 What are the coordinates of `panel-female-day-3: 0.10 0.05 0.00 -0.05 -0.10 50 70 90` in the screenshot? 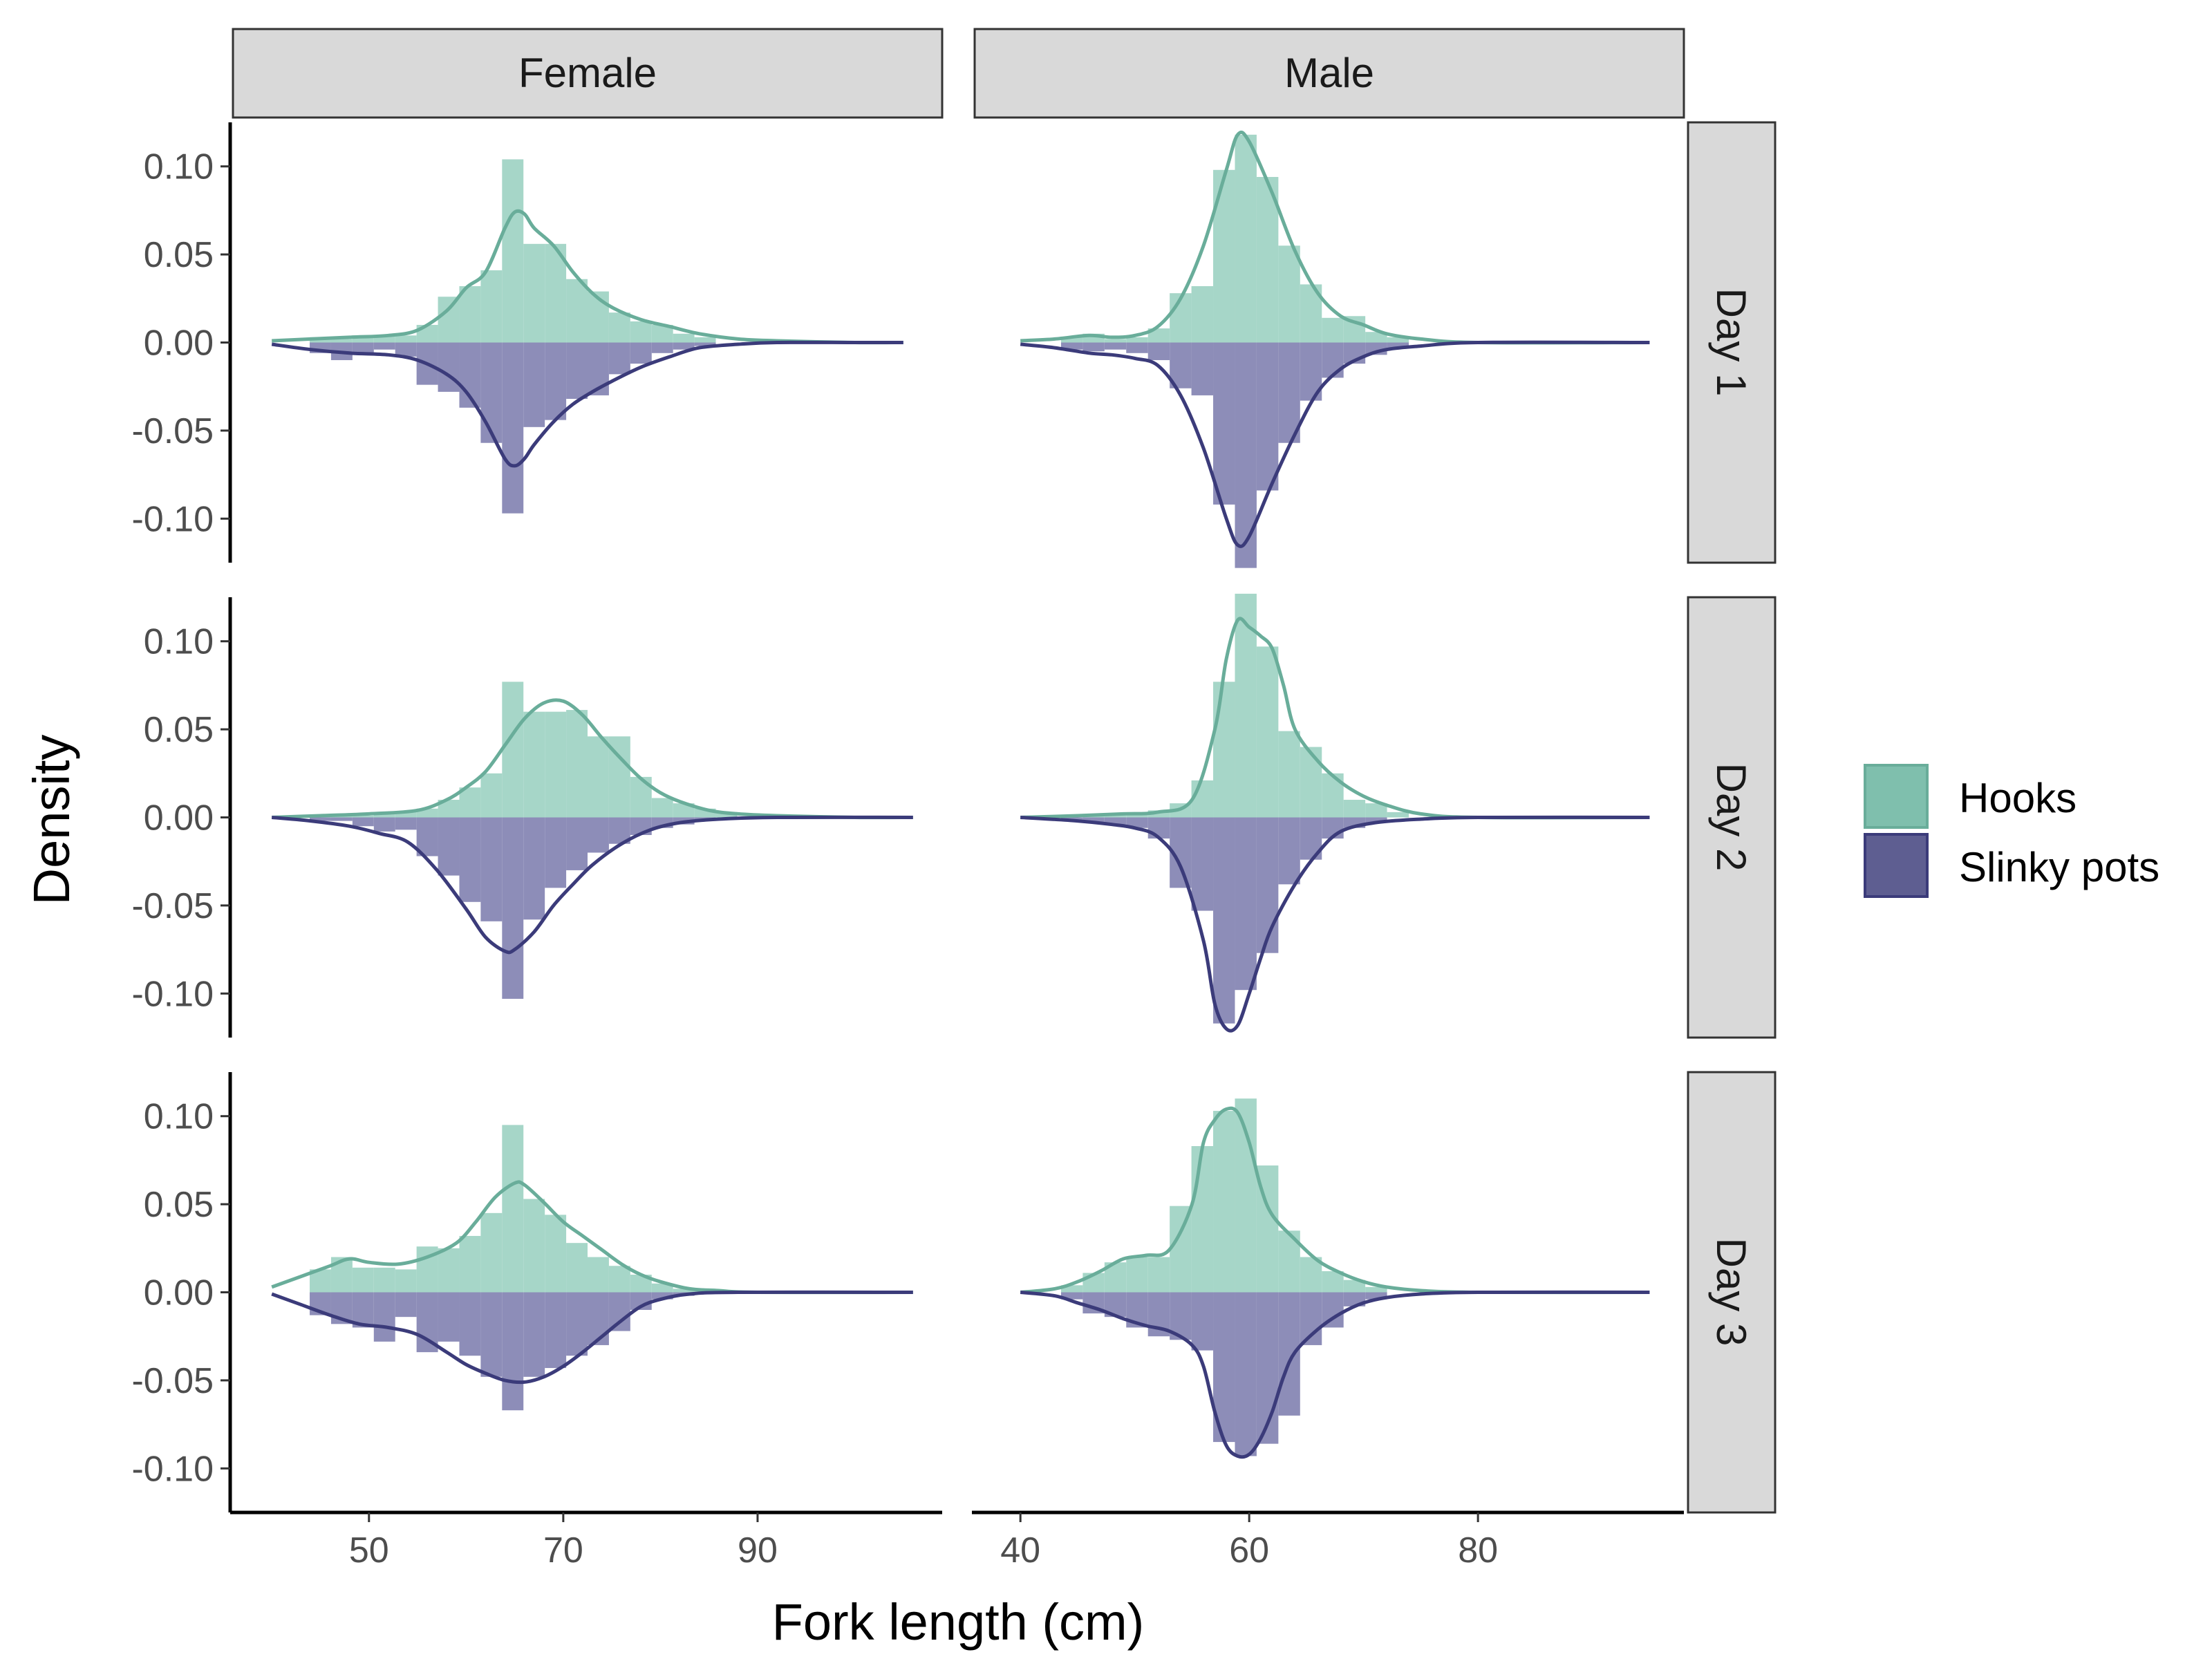 It's located at (536, 1321).